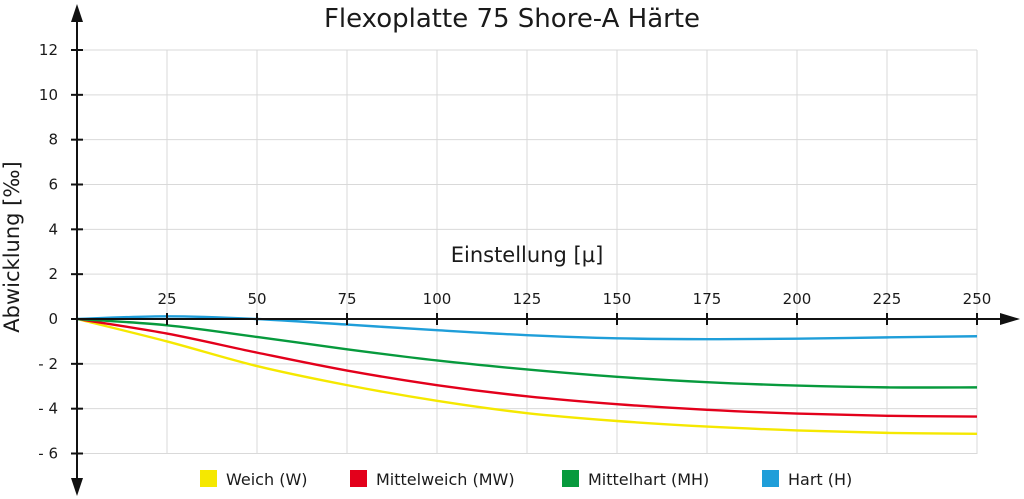  What do you see at coordinates (48, 252) in the screenshot?
I see `y-tick-labels: 12 10 8 6 4 2 0 - 2 - 4 - 6` at bounding box center [48, 252].